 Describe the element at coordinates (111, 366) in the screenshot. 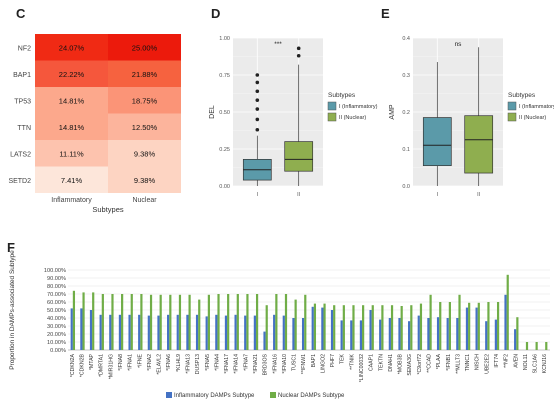

I see `x-tick-label: *MIR31HG` at that location.